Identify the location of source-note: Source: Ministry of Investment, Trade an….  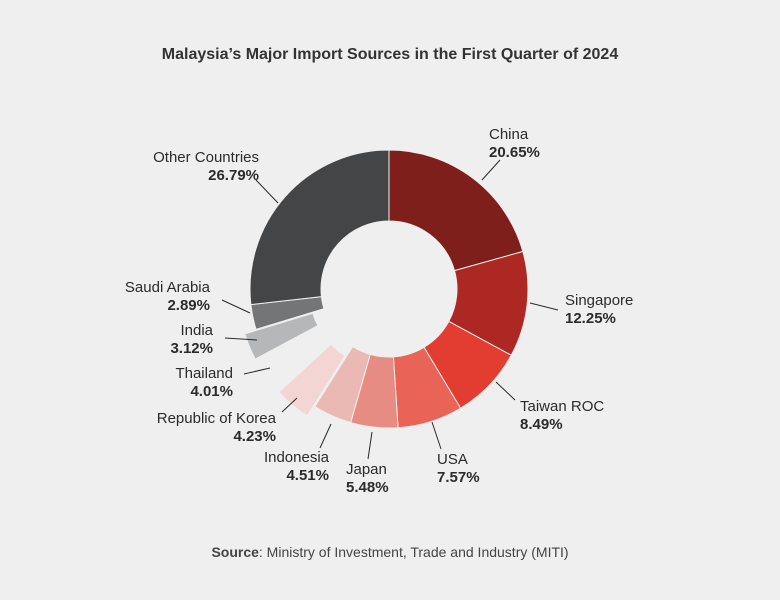
(390, 552).